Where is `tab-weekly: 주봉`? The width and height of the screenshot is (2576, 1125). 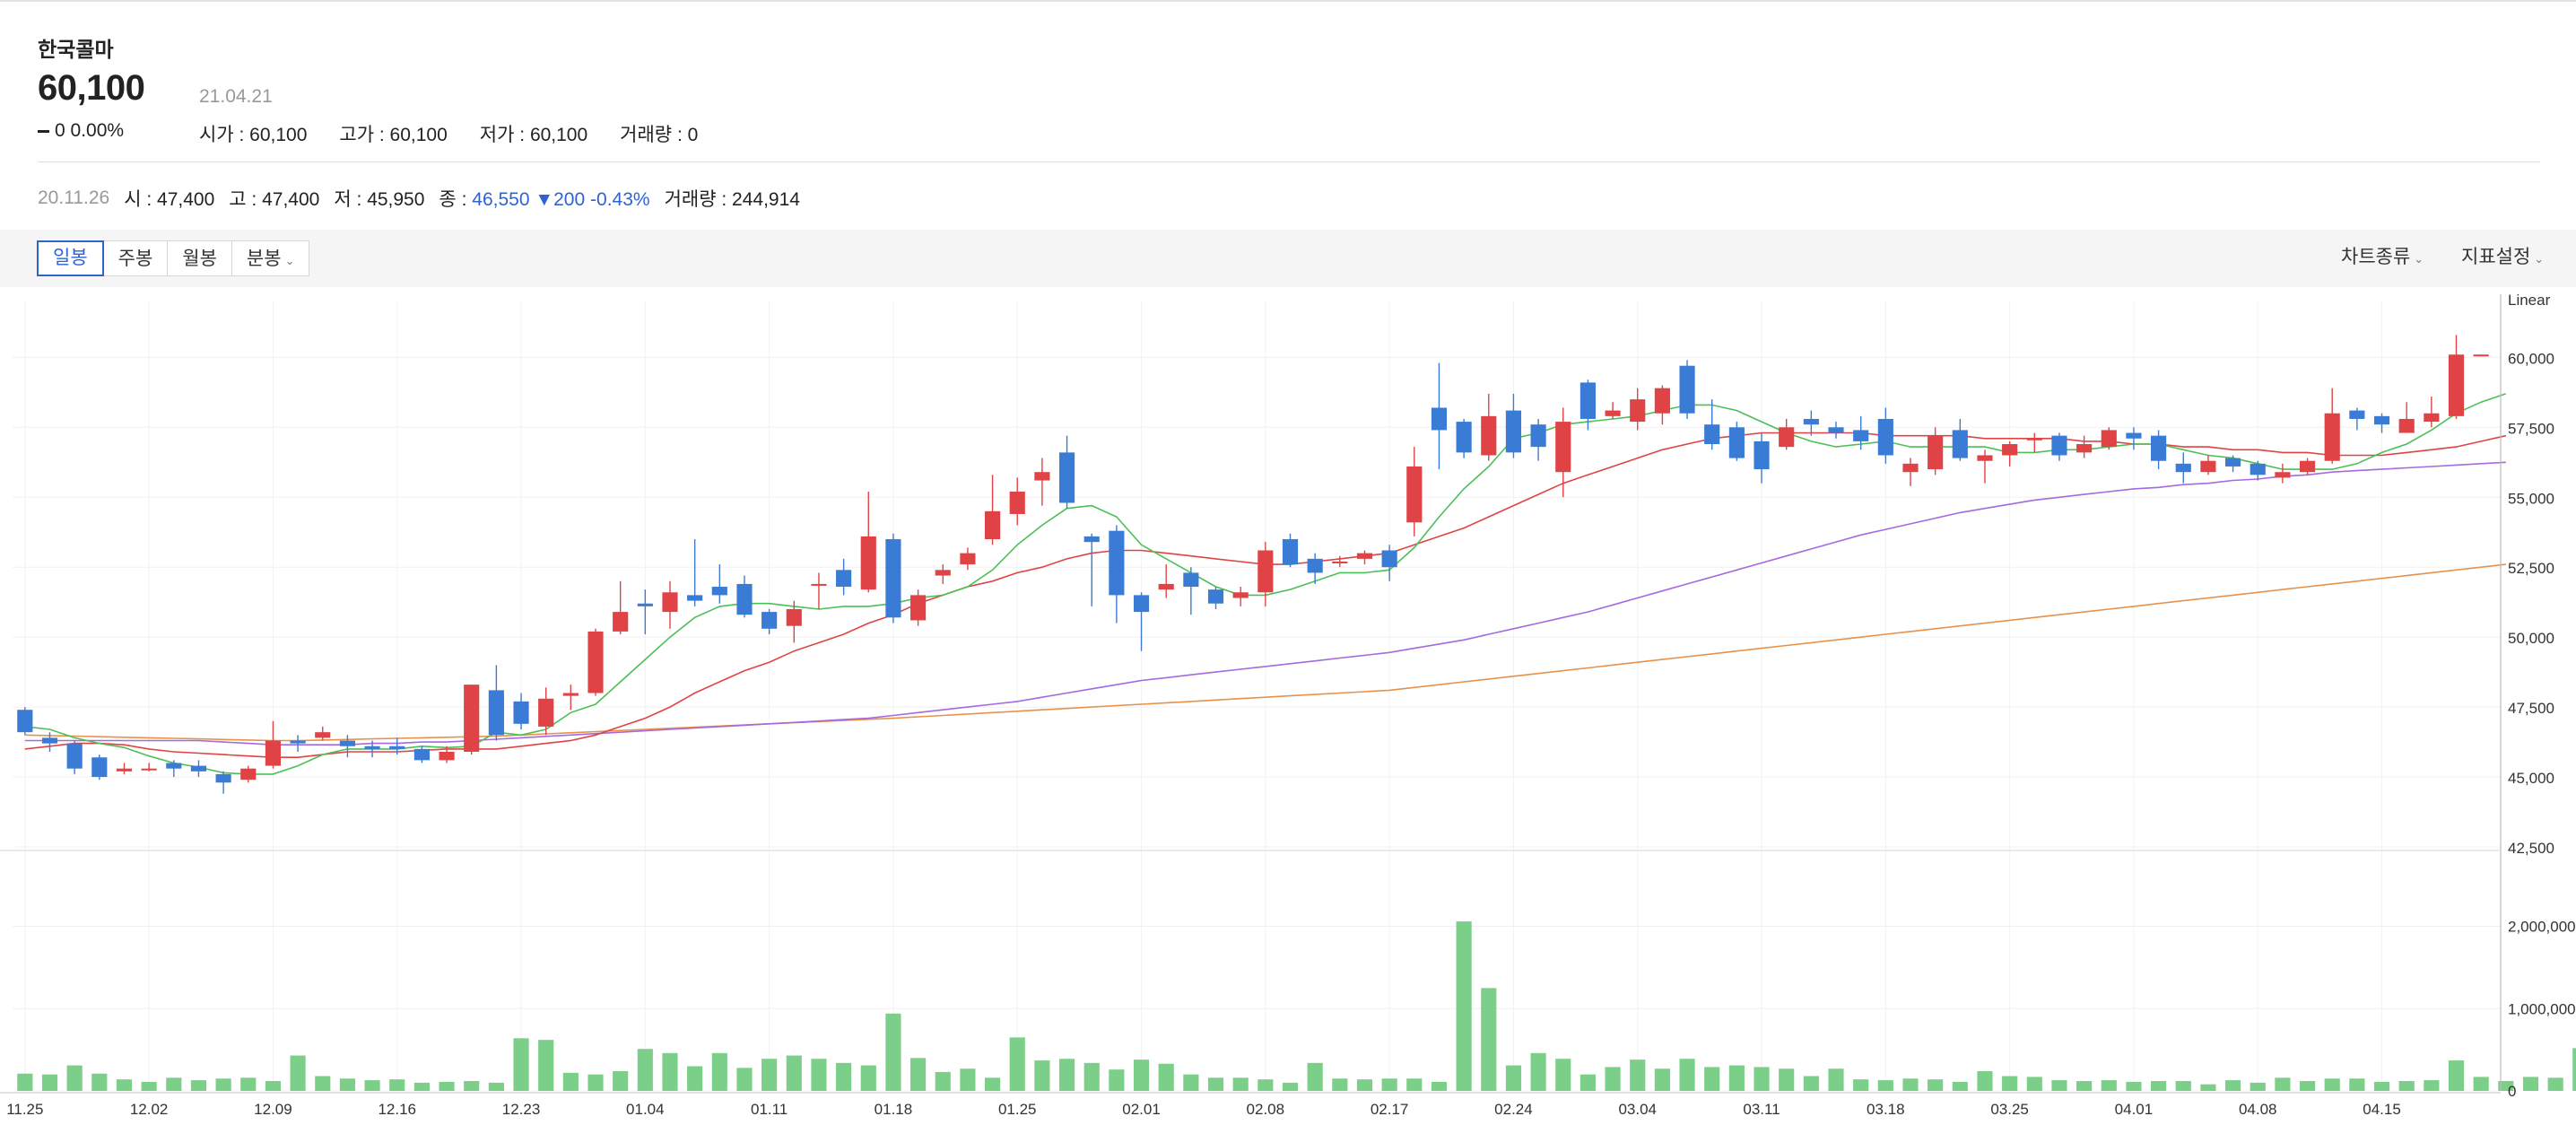
tab-weekly: 주봉 is located at coordinates (135, 258).